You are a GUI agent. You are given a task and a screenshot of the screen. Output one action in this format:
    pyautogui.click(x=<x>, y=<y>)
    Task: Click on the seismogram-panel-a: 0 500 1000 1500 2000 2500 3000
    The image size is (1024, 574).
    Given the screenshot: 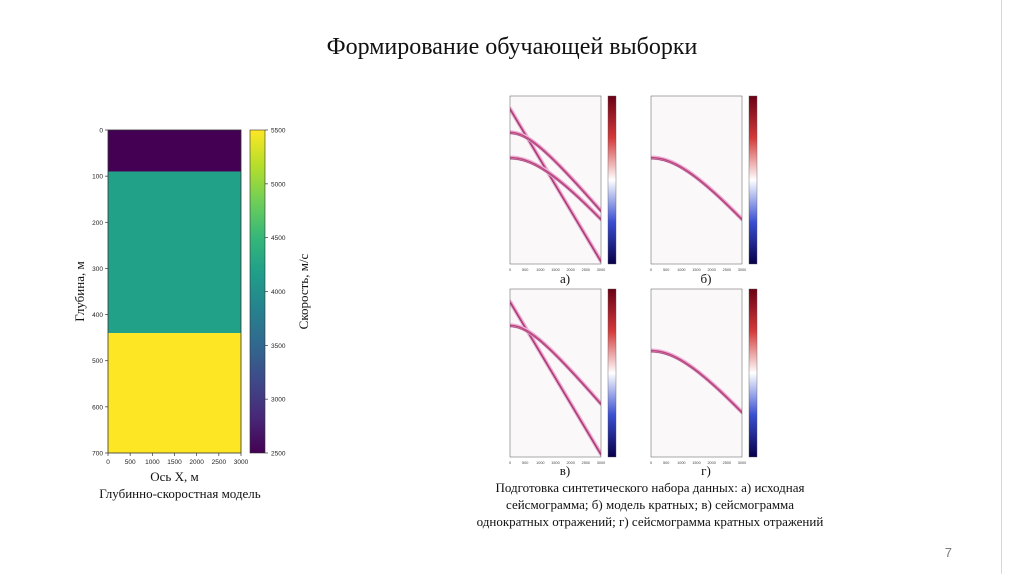 What is the action you would take?
    pyautogui.click(x=563, y=183)
    